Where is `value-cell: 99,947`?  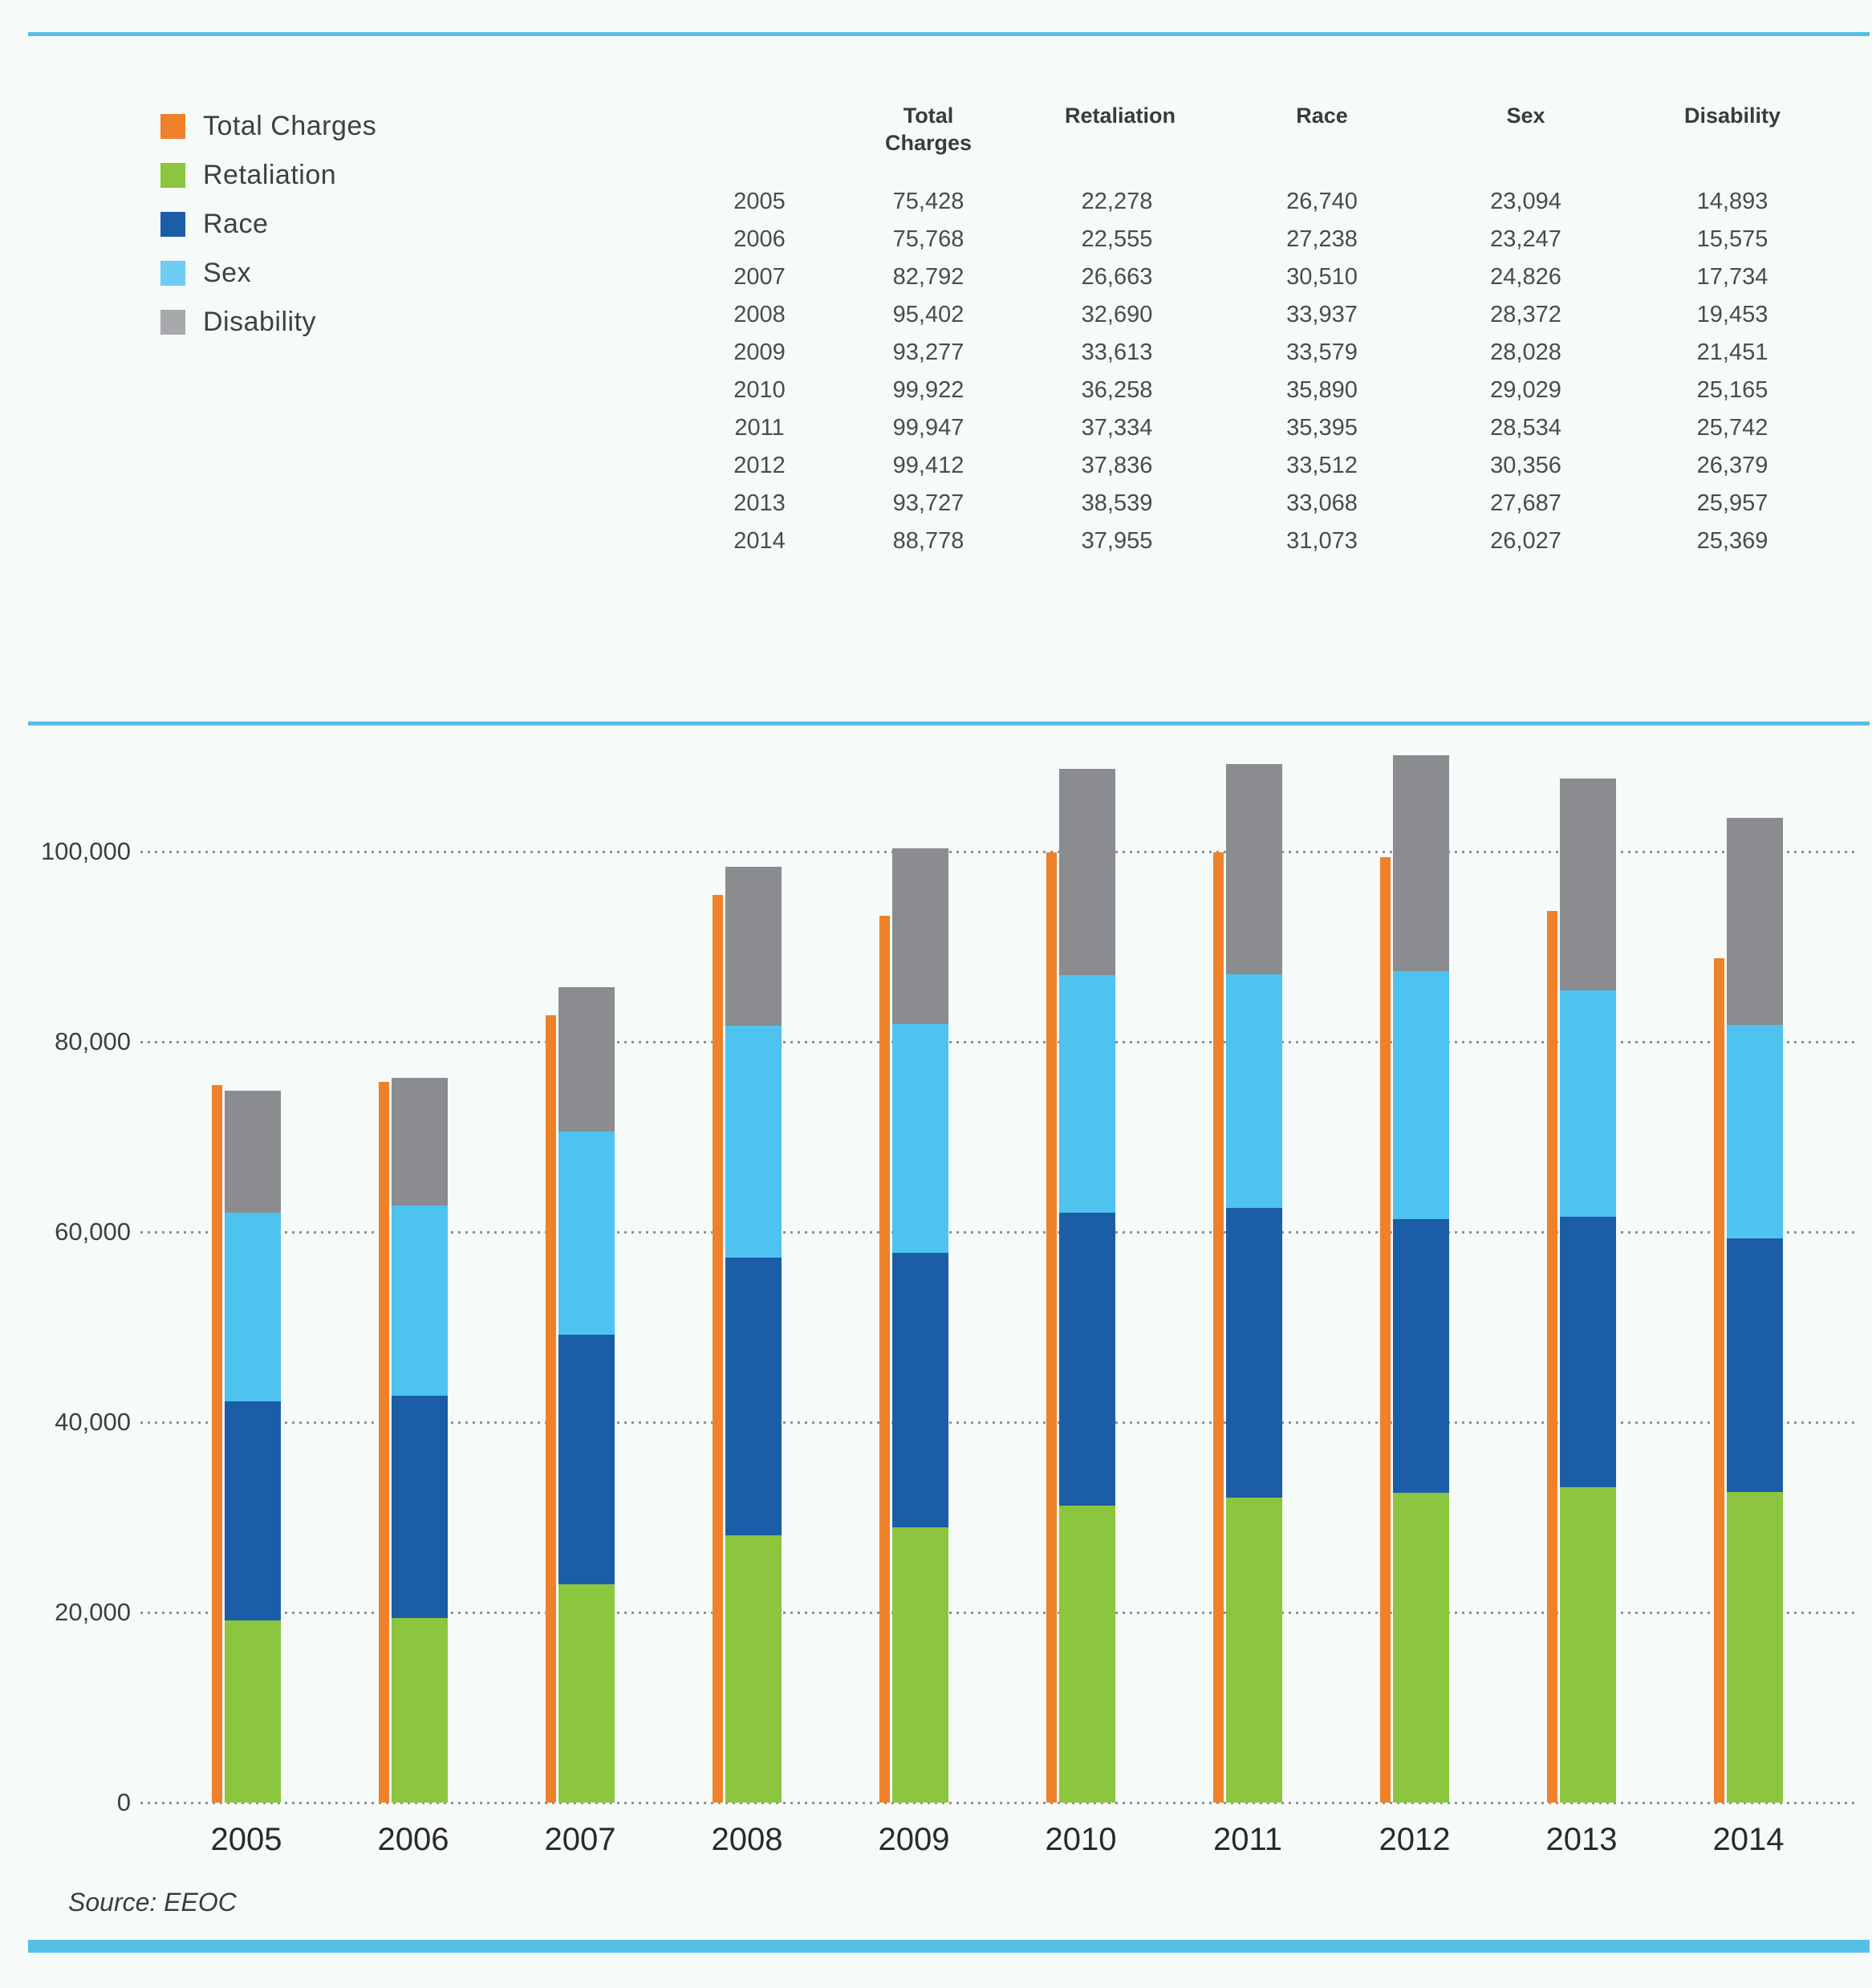
value-cell: 99,947 is located at coordinates (928, 428).